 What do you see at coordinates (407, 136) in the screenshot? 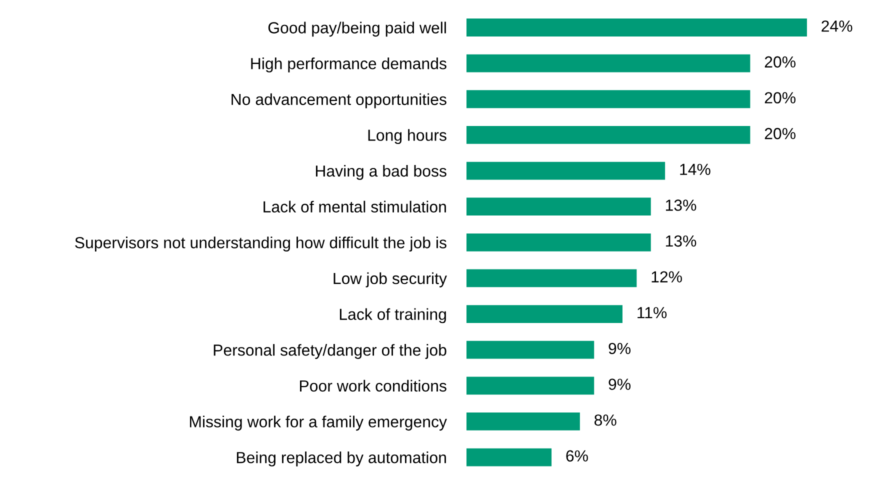
I see `y-tick-label: Long hours` at bounding box center [407, 136].